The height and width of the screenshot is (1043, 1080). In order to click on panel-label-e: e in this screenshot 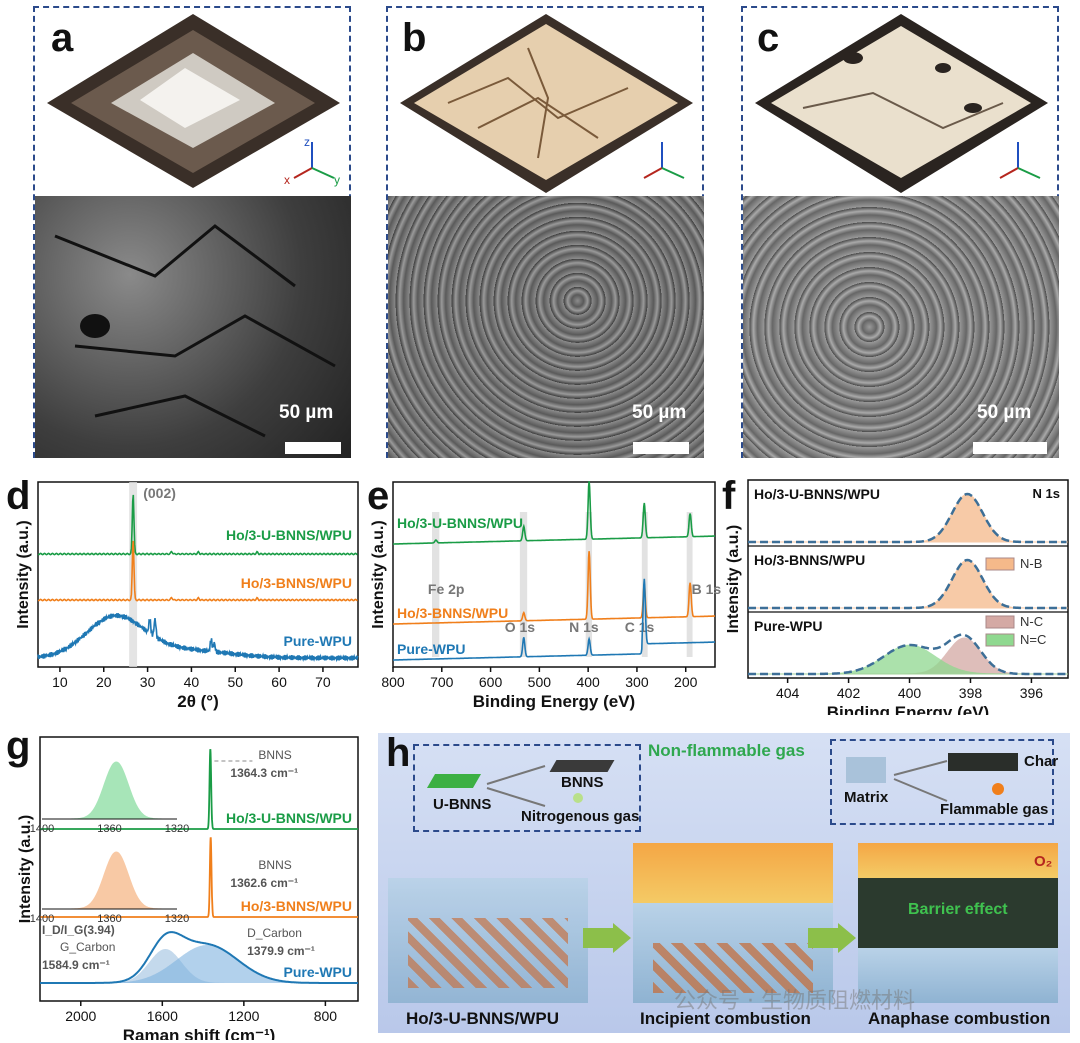, I will do `click(378, 496)`.